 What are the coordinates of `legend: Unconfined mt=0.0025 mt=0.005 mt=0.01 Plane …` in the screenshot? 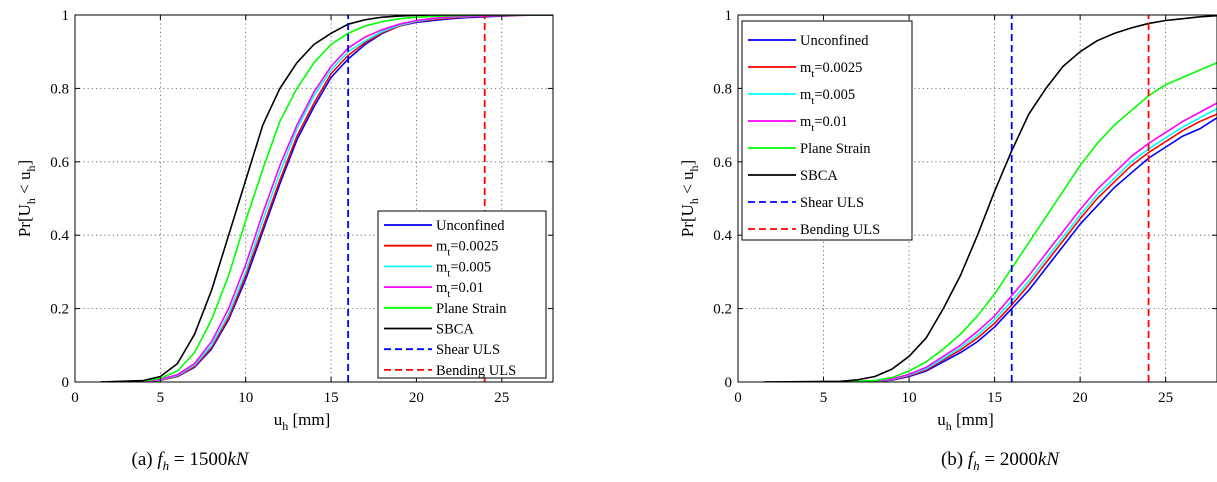 It's located at (827, 130).